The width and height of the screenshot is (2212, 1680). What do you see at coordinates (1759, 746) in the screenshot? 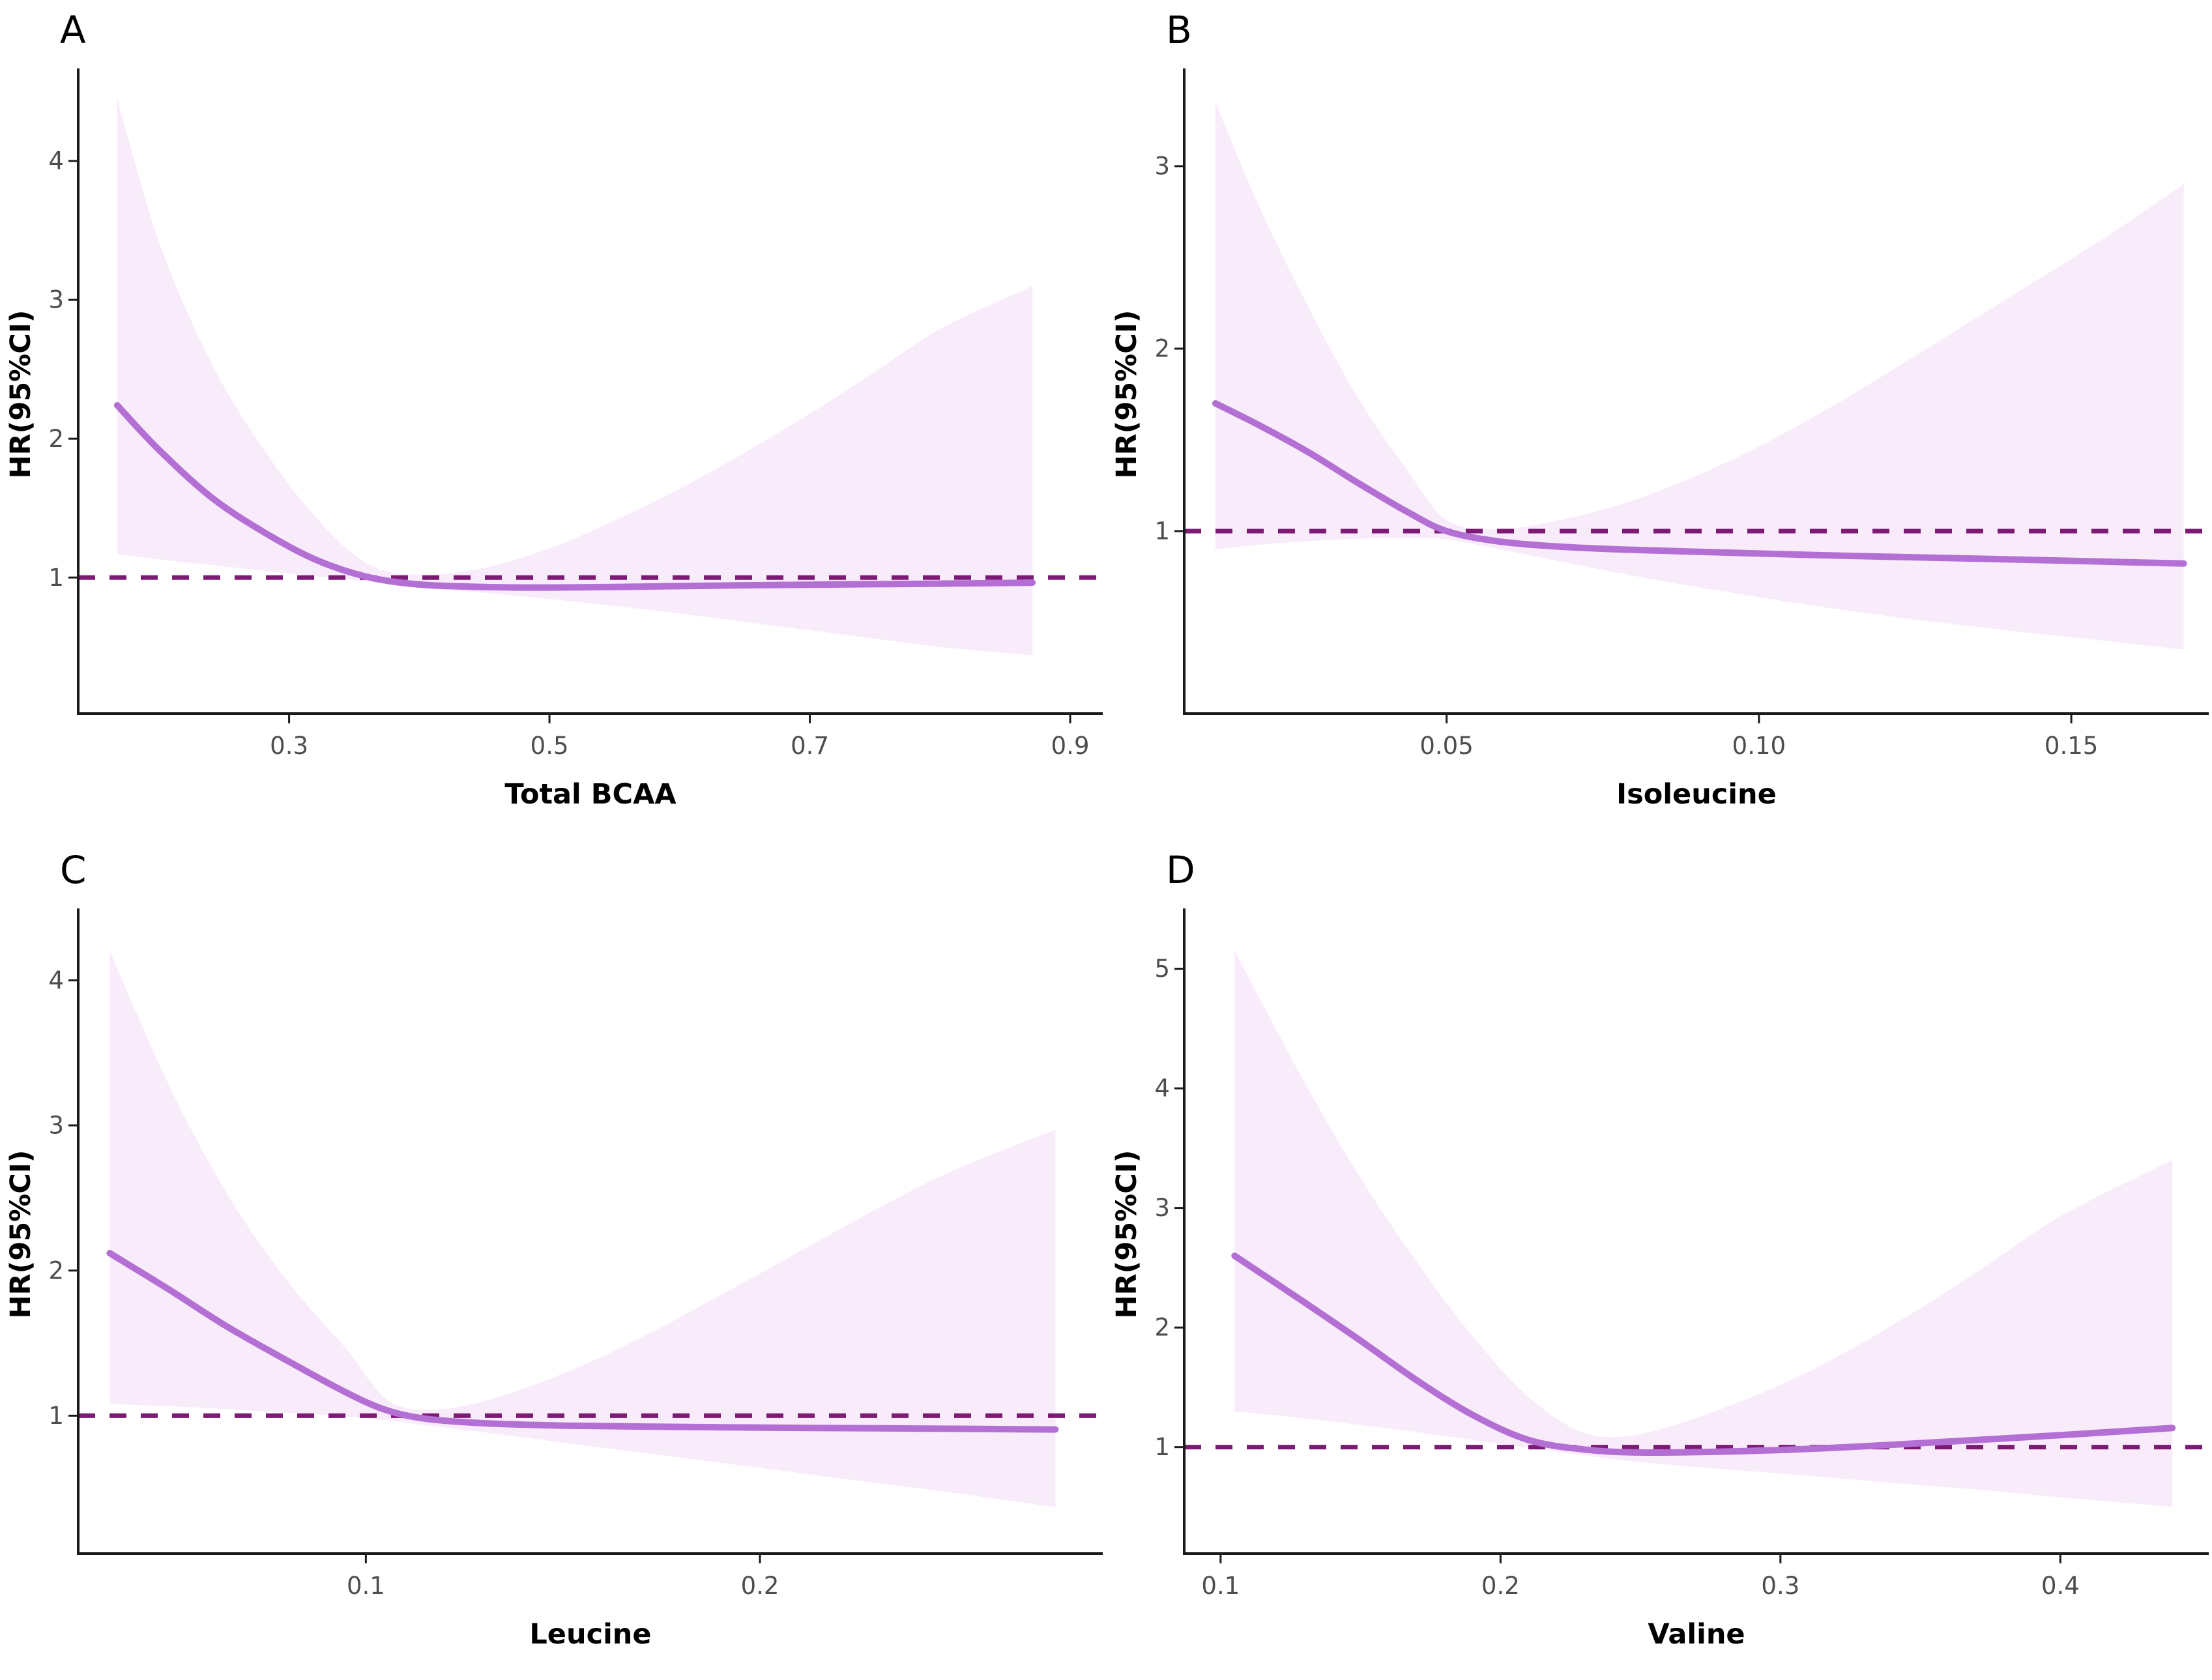
I see `x-tick-label: 0.10` at bounding box center [1759, 746].